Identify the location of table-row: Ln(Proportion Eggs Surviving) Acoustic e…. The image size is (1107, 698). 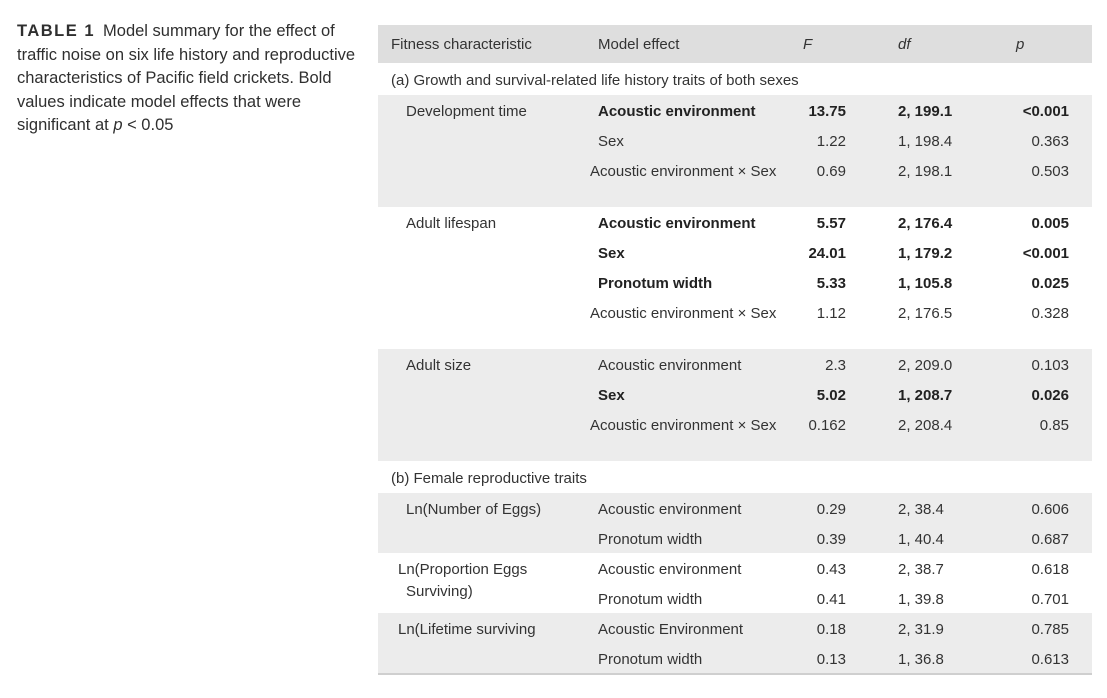
(735, 576).